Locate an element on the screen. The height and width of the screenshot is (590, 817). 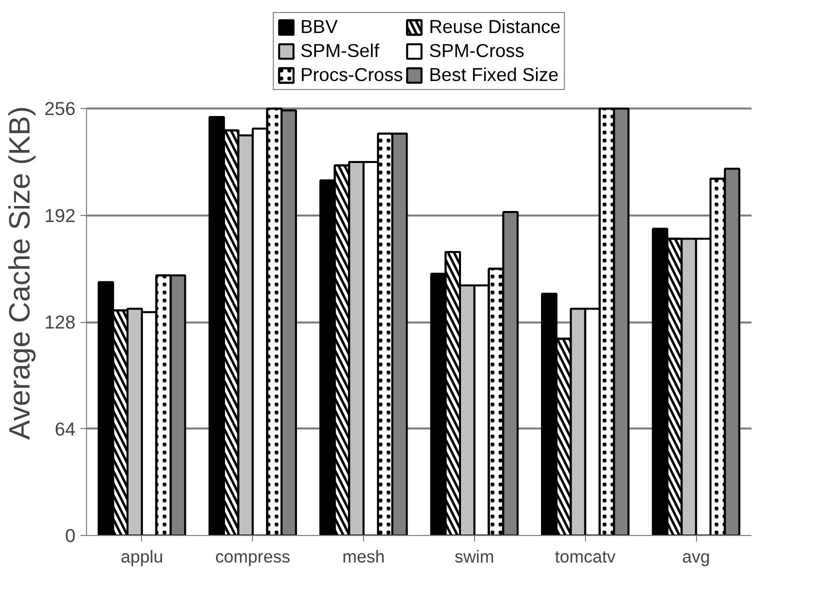
x-tick-label: avg is located at coordinates (696, 556).